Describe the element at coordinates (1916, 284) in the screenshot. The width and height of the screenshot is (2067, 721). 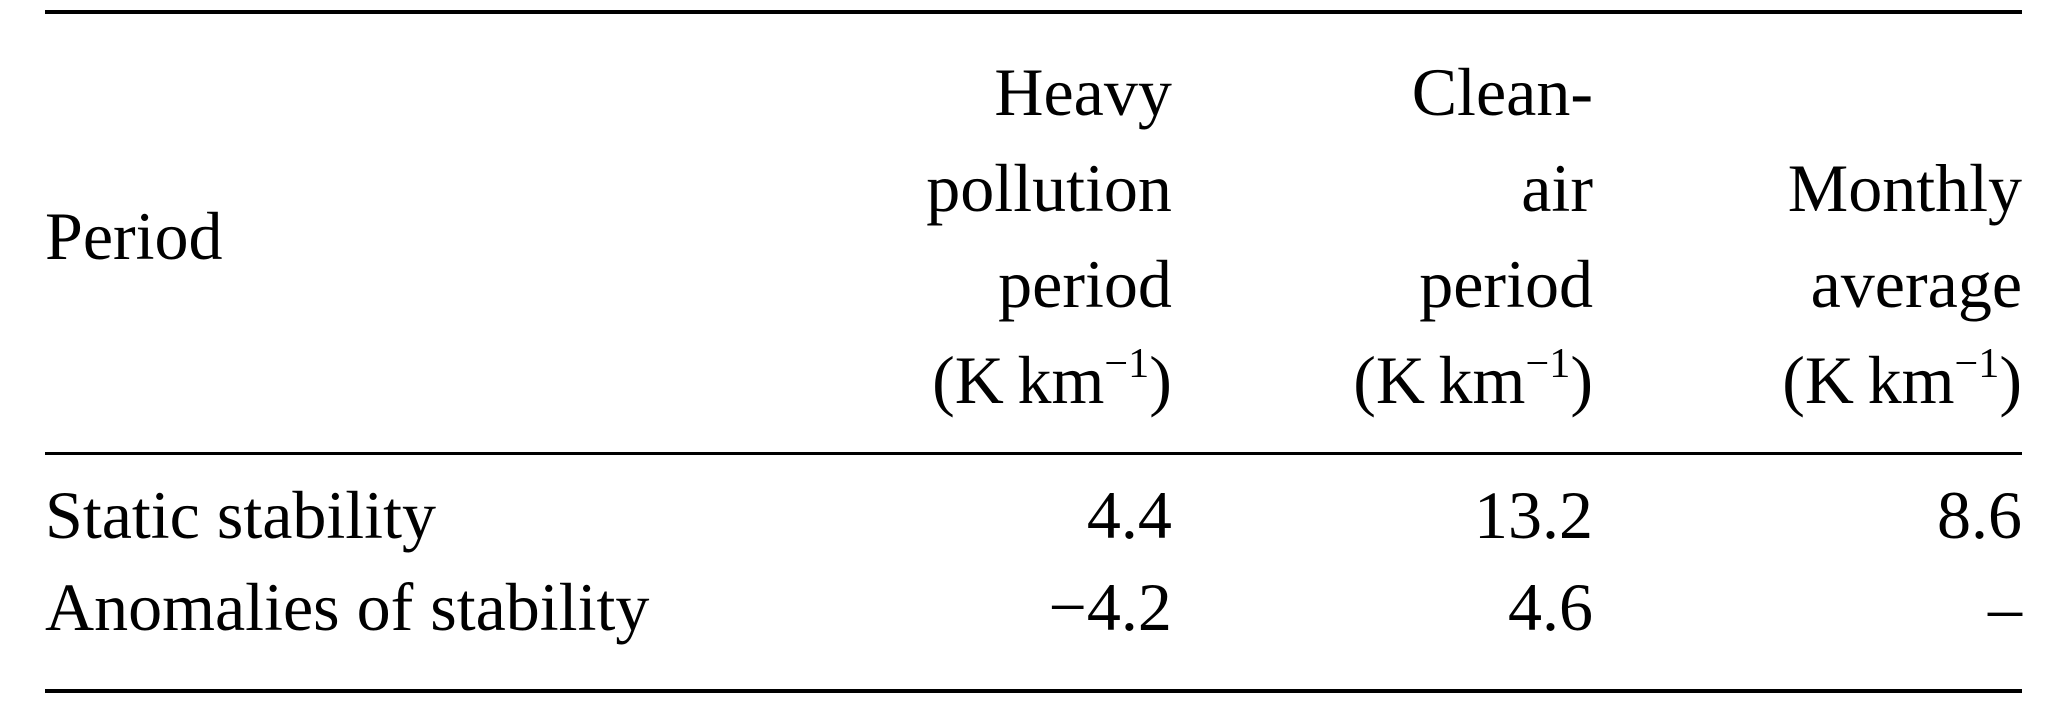
I see `header-line: average` at that location.